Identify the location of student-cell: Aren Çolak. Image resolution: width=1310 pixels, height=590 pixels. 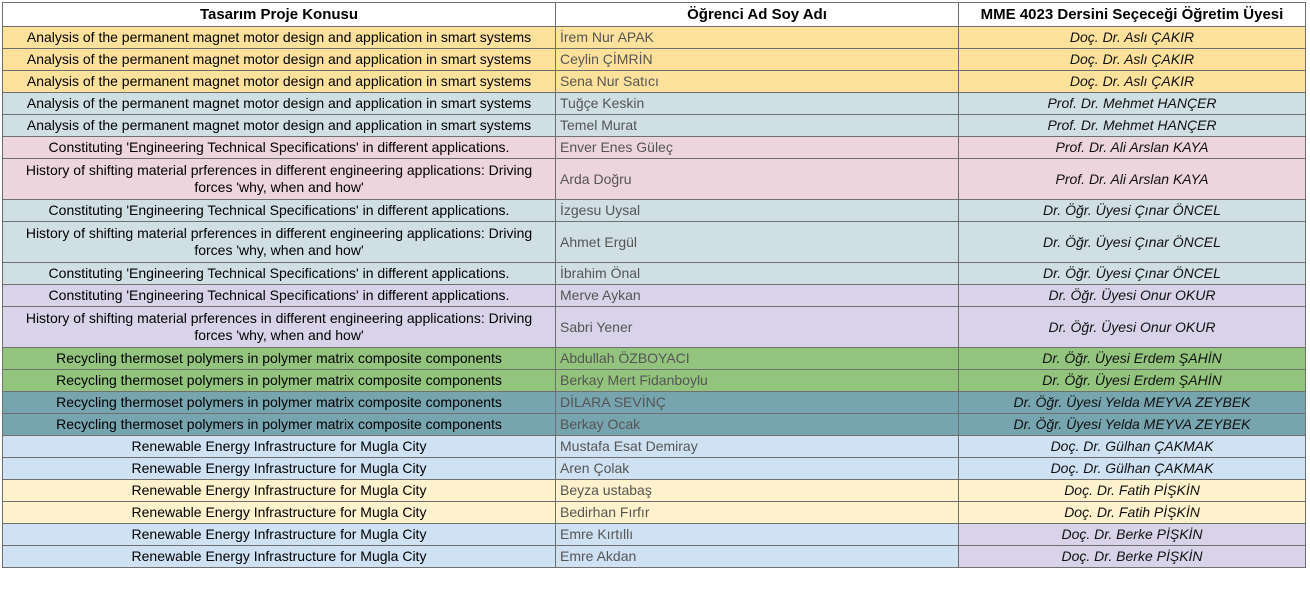
(757, 468).